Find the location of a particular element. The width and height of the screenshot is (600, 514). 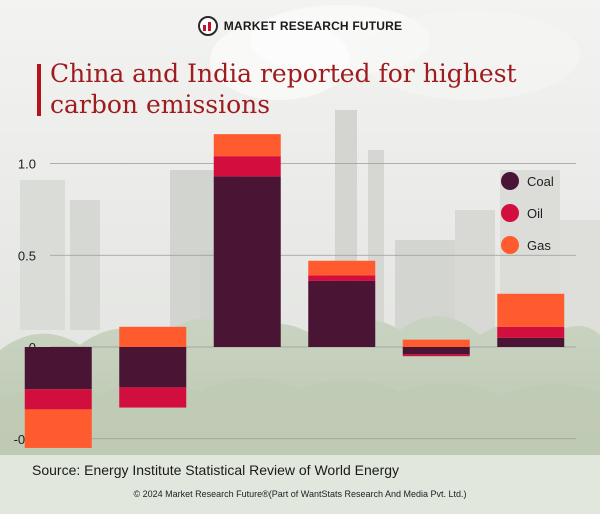

legend-label-oil: Oil is located at coordinates (535, 213).